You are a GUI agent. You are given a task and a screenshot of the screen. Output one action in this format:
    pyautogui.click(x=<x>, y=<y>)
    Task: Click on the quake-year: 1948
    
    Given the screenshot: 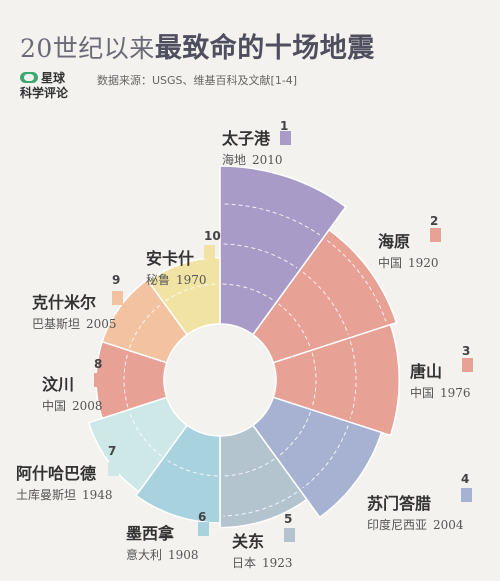 What is the action you would take?
    pyautogui.click(x=97, y=495)
    